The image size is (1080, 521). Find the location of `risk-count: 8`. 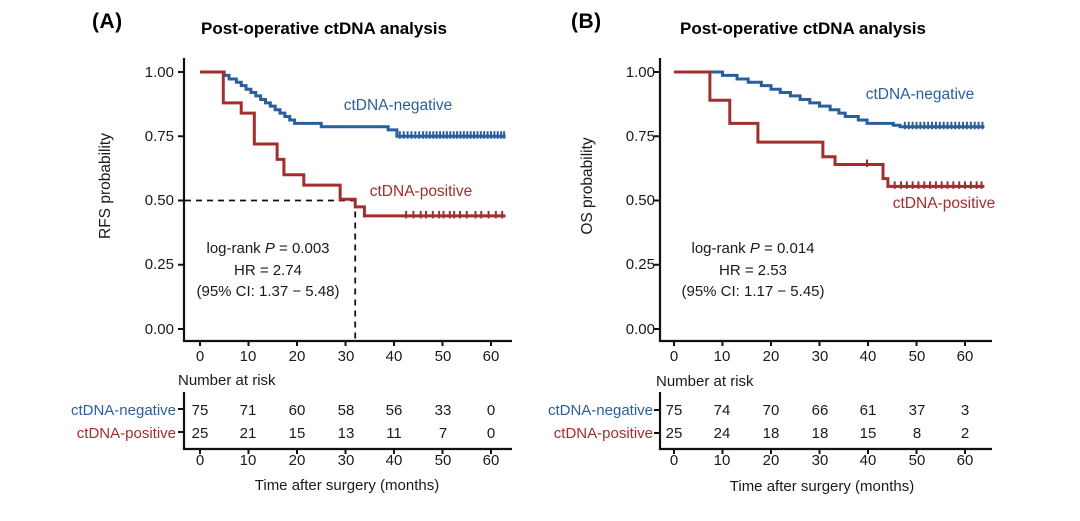

risk-count: 8 is located at coordinates (917, 433).